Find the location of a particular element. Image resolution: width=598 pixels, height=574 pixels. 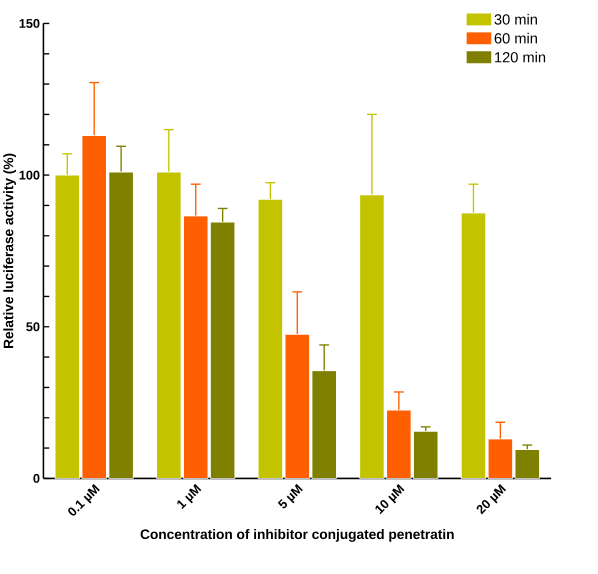

x-tick-label: 0.1 µM is located at coordinates (84, 500).